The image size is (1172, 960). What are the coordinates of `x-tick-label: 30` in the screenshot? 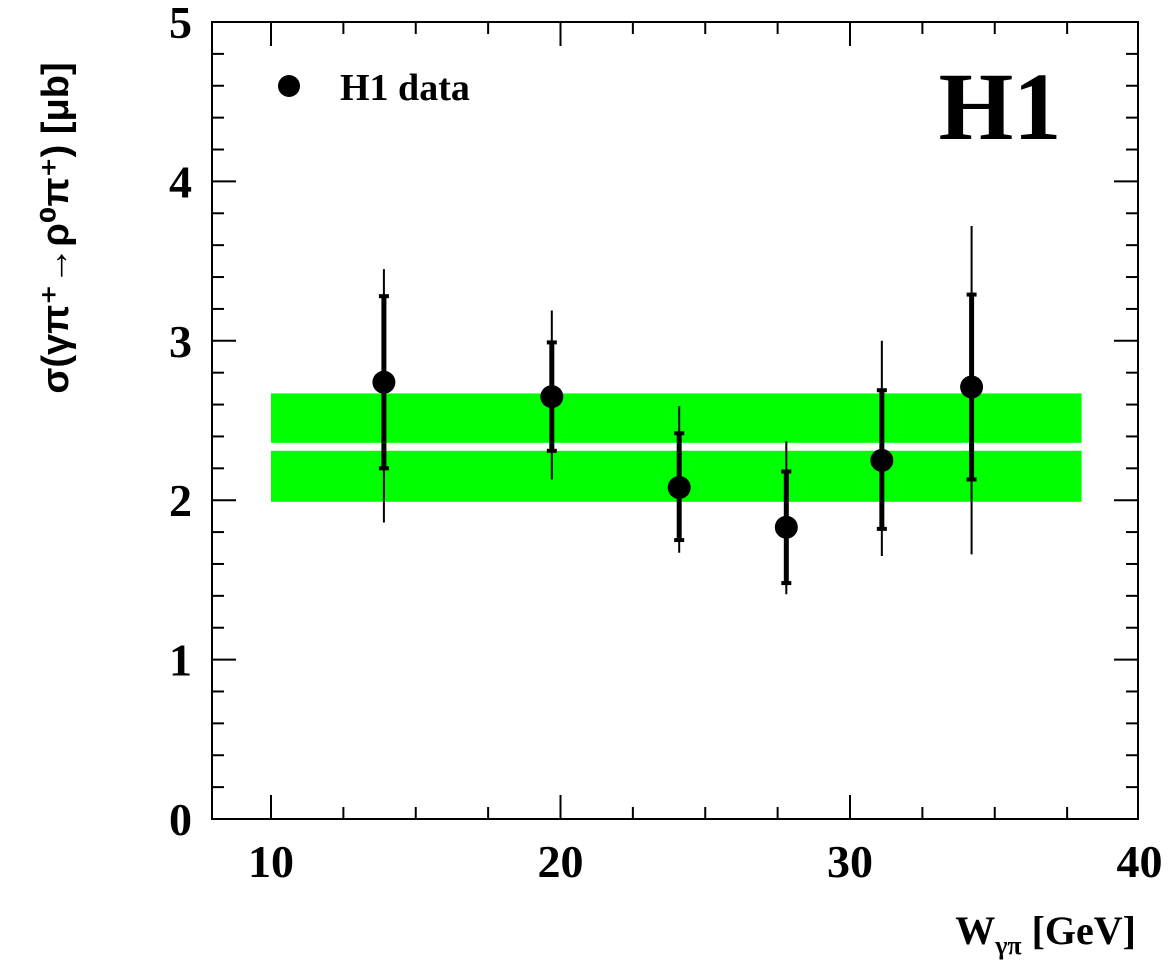 It's located at (850, 861).